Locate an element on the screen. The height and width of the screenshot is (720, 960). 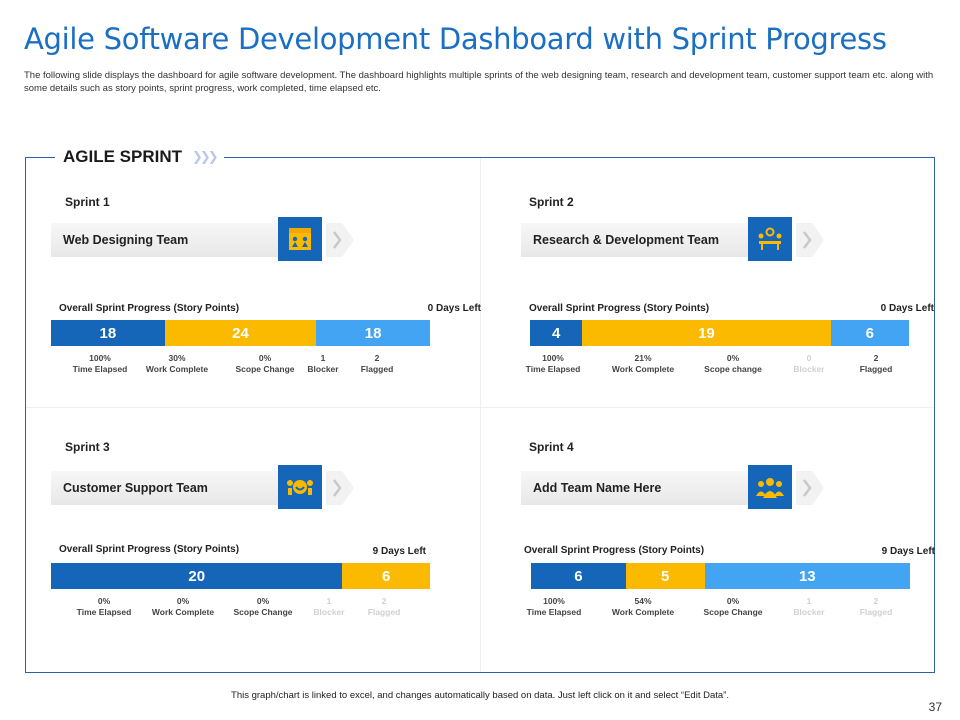
metric-value: 21% is located at coordinates (643, 358).